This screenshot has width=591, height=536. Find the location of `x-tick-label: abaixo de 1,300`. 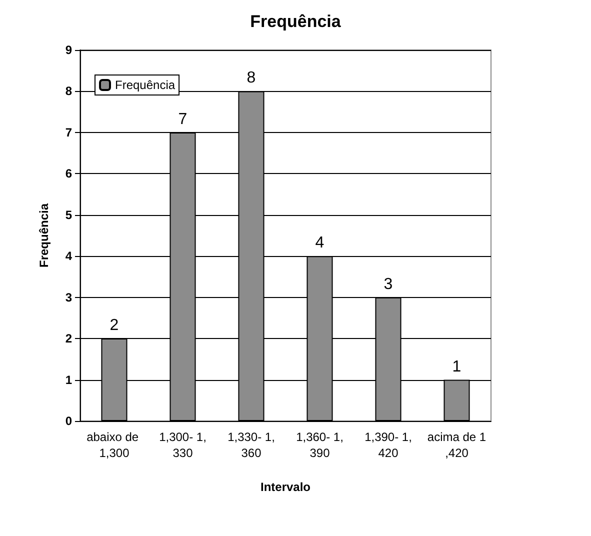

x-tick-label: abaixo de 1,300 is located at coordinates (114, 445).